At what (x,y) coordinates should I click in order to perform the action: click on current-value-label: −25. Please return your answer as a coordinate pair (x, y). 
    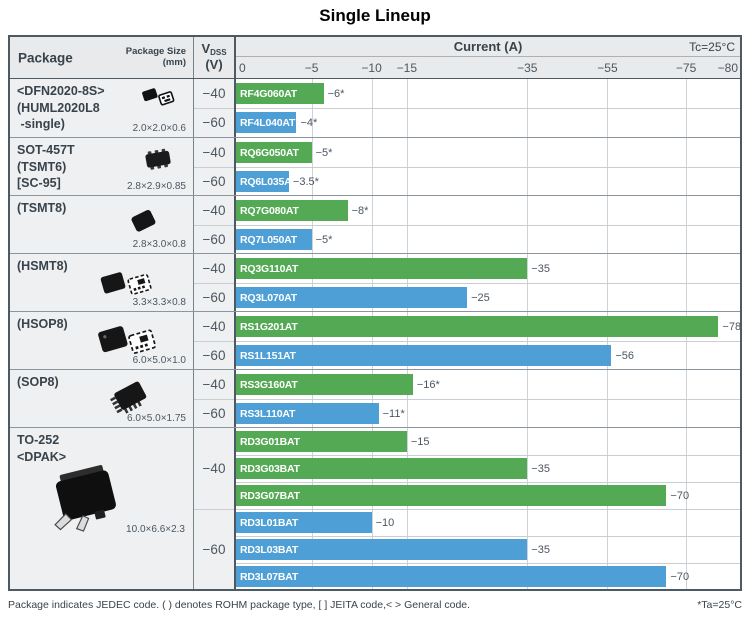
    Looking at the image, I should click on (480, 297).